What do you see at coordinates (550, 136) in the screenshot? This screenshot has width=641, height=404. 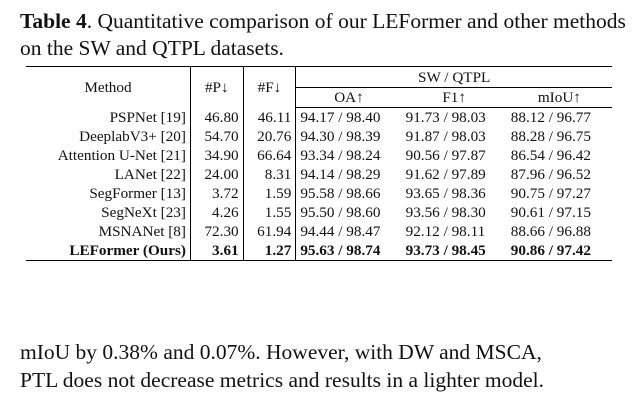 I see `cell-miou: 88.28 / 96.75` at bounding box center [550, 136].